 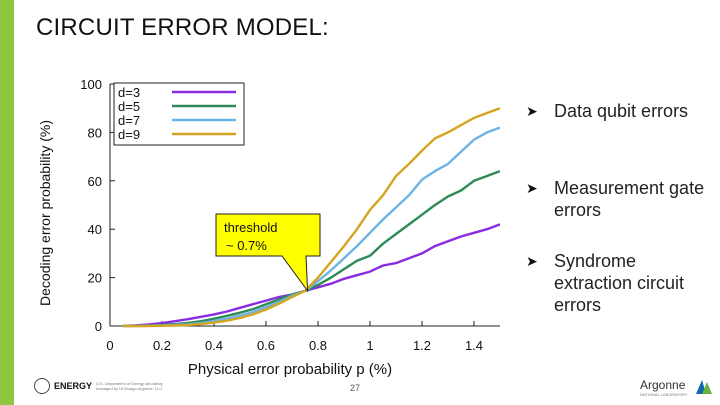 What do you see at coordinates (246, 245) in the screenshot?
I see `callout-line-2: ~ 0.7%` at bounding box center [246, 245].